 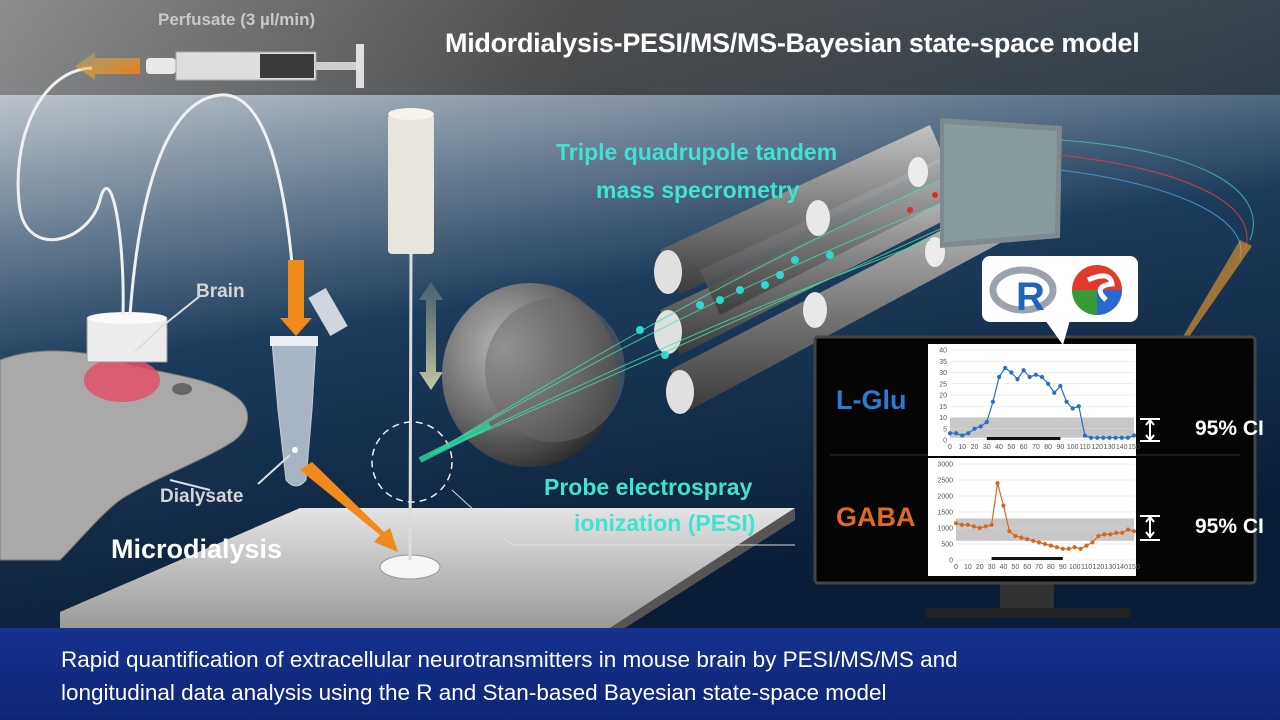 I want to click on gaba-label: GABA, so click(x=876, y=517).